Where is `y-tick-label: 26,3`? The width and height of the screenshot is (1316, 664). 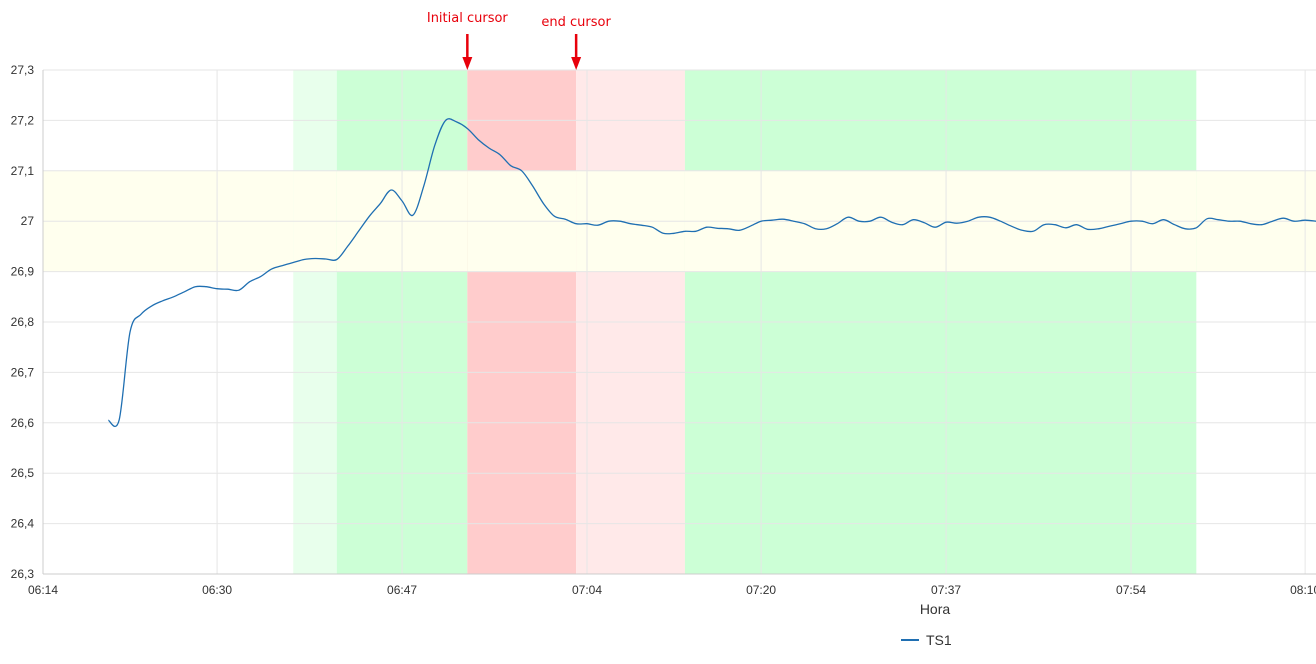 y-tick-label: 26,3 is located at coordinates (23, 574).